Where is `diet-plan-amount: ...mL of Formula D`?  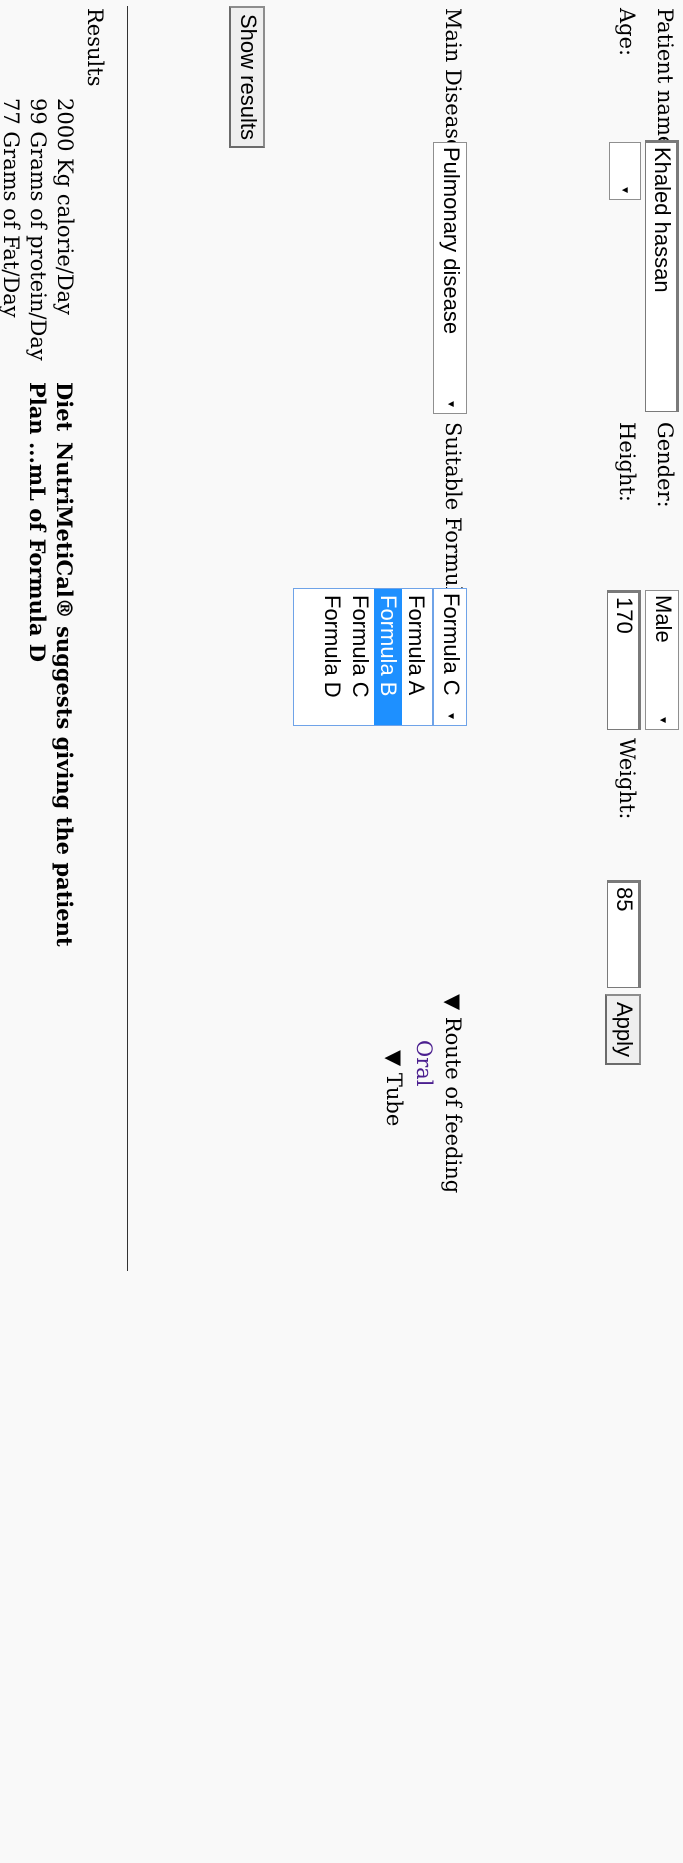
diet-plan-amount: ...mL of Formula D is located at coordinates (37, 552).